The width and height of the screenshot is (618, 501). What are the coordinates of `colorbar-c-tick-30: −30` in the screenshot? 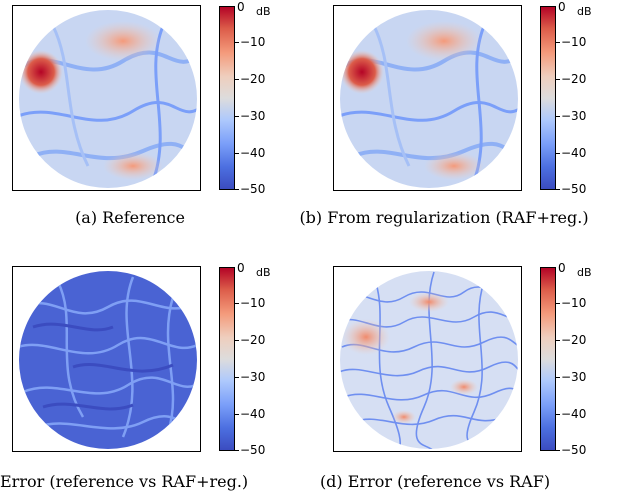 It's located at (250, 377).